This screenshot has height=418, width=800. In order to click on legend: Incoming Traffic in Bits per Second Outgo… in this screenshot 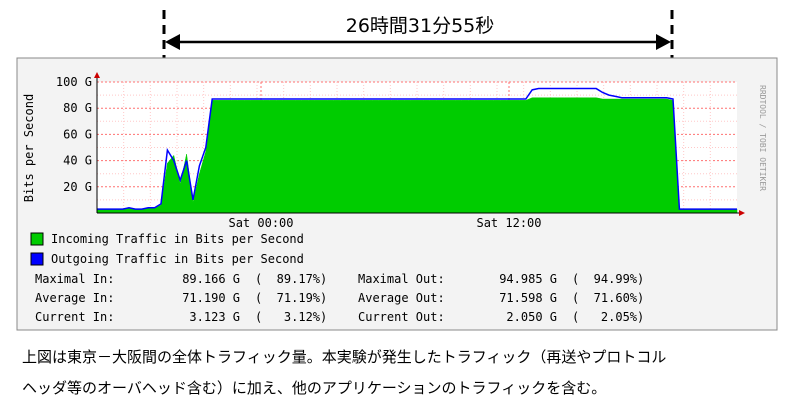, I will do `click(167, 249)`.